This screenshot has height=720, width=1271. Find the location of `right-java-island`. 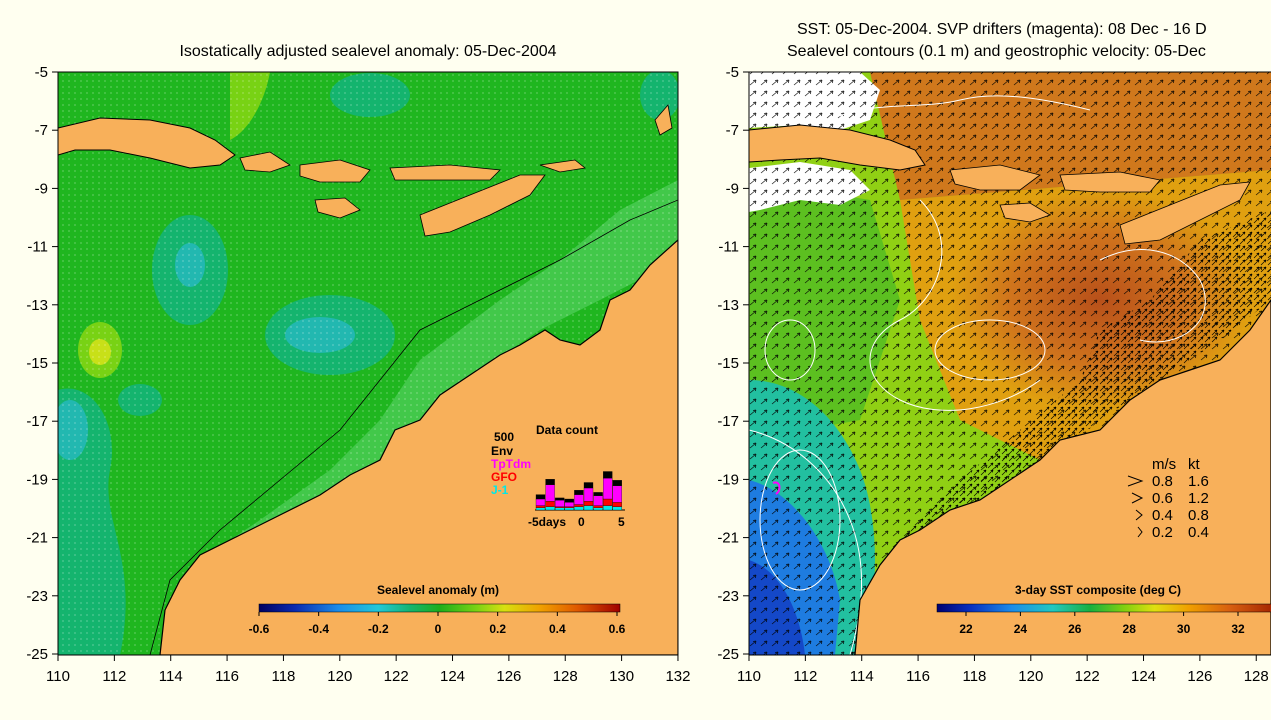

right-java-island is located at coordinates (837, 147).